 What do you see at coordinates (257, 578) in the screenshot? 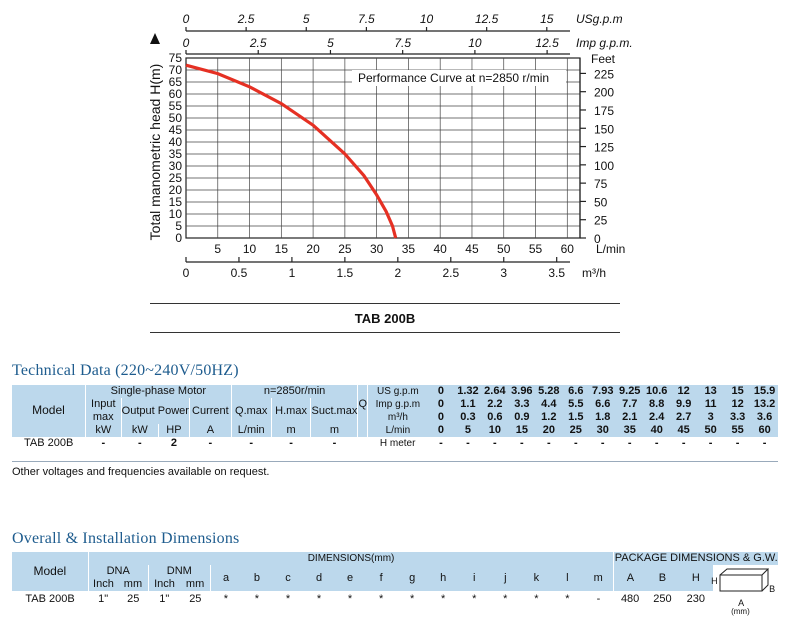
I see `dim-letter-b: b` at bounding box center [257, 578].